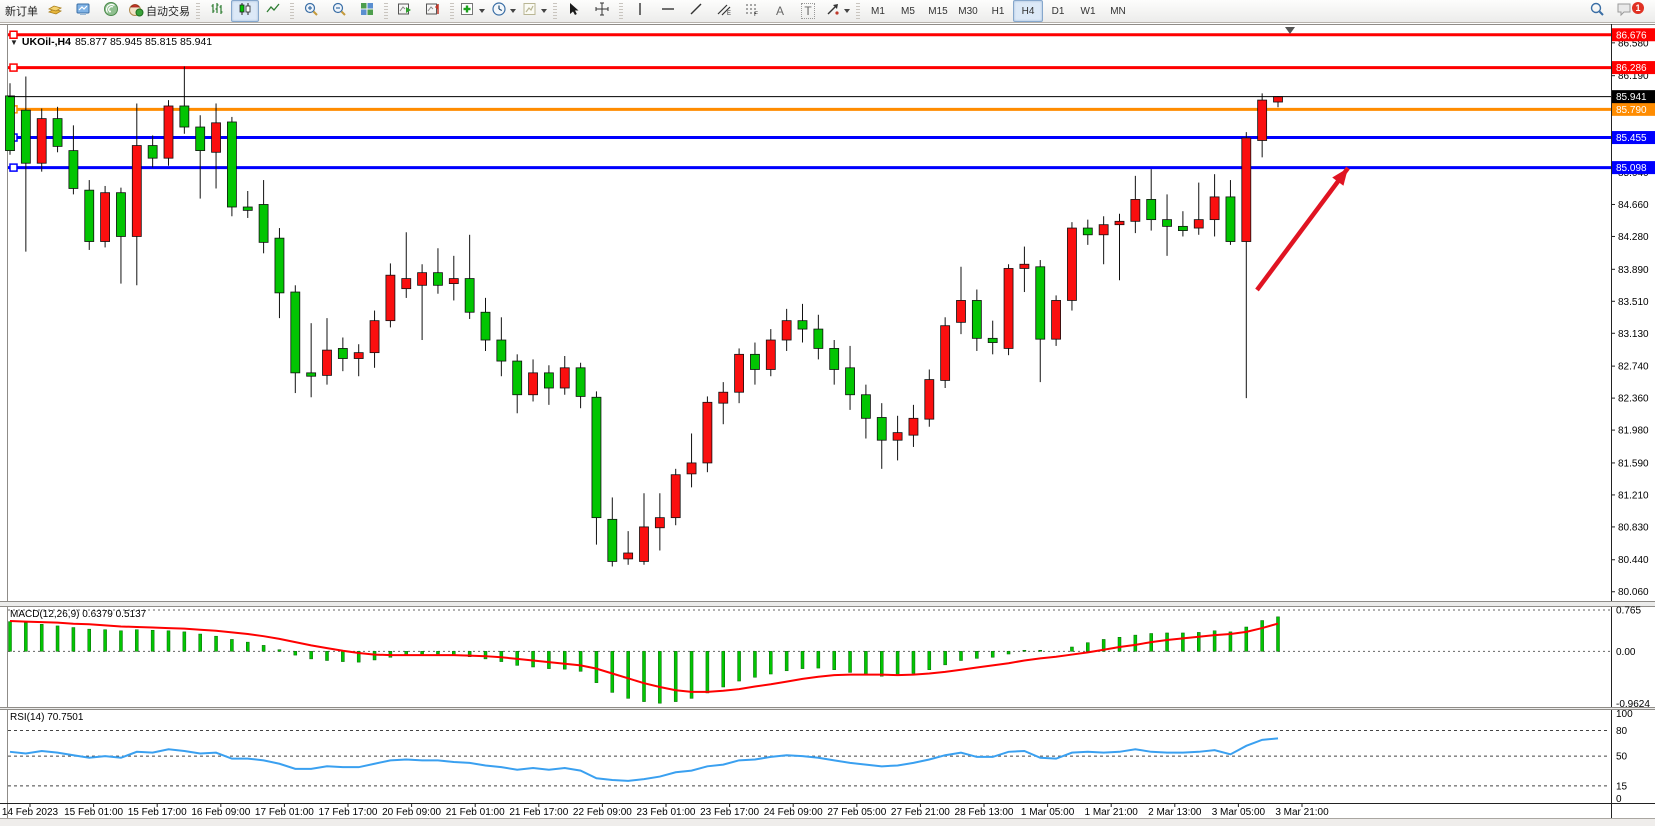  What do you see at coordinates (544, 11) in the screenshot?
I see `templates-dropdown-caret` at bounding box center [544, 11].